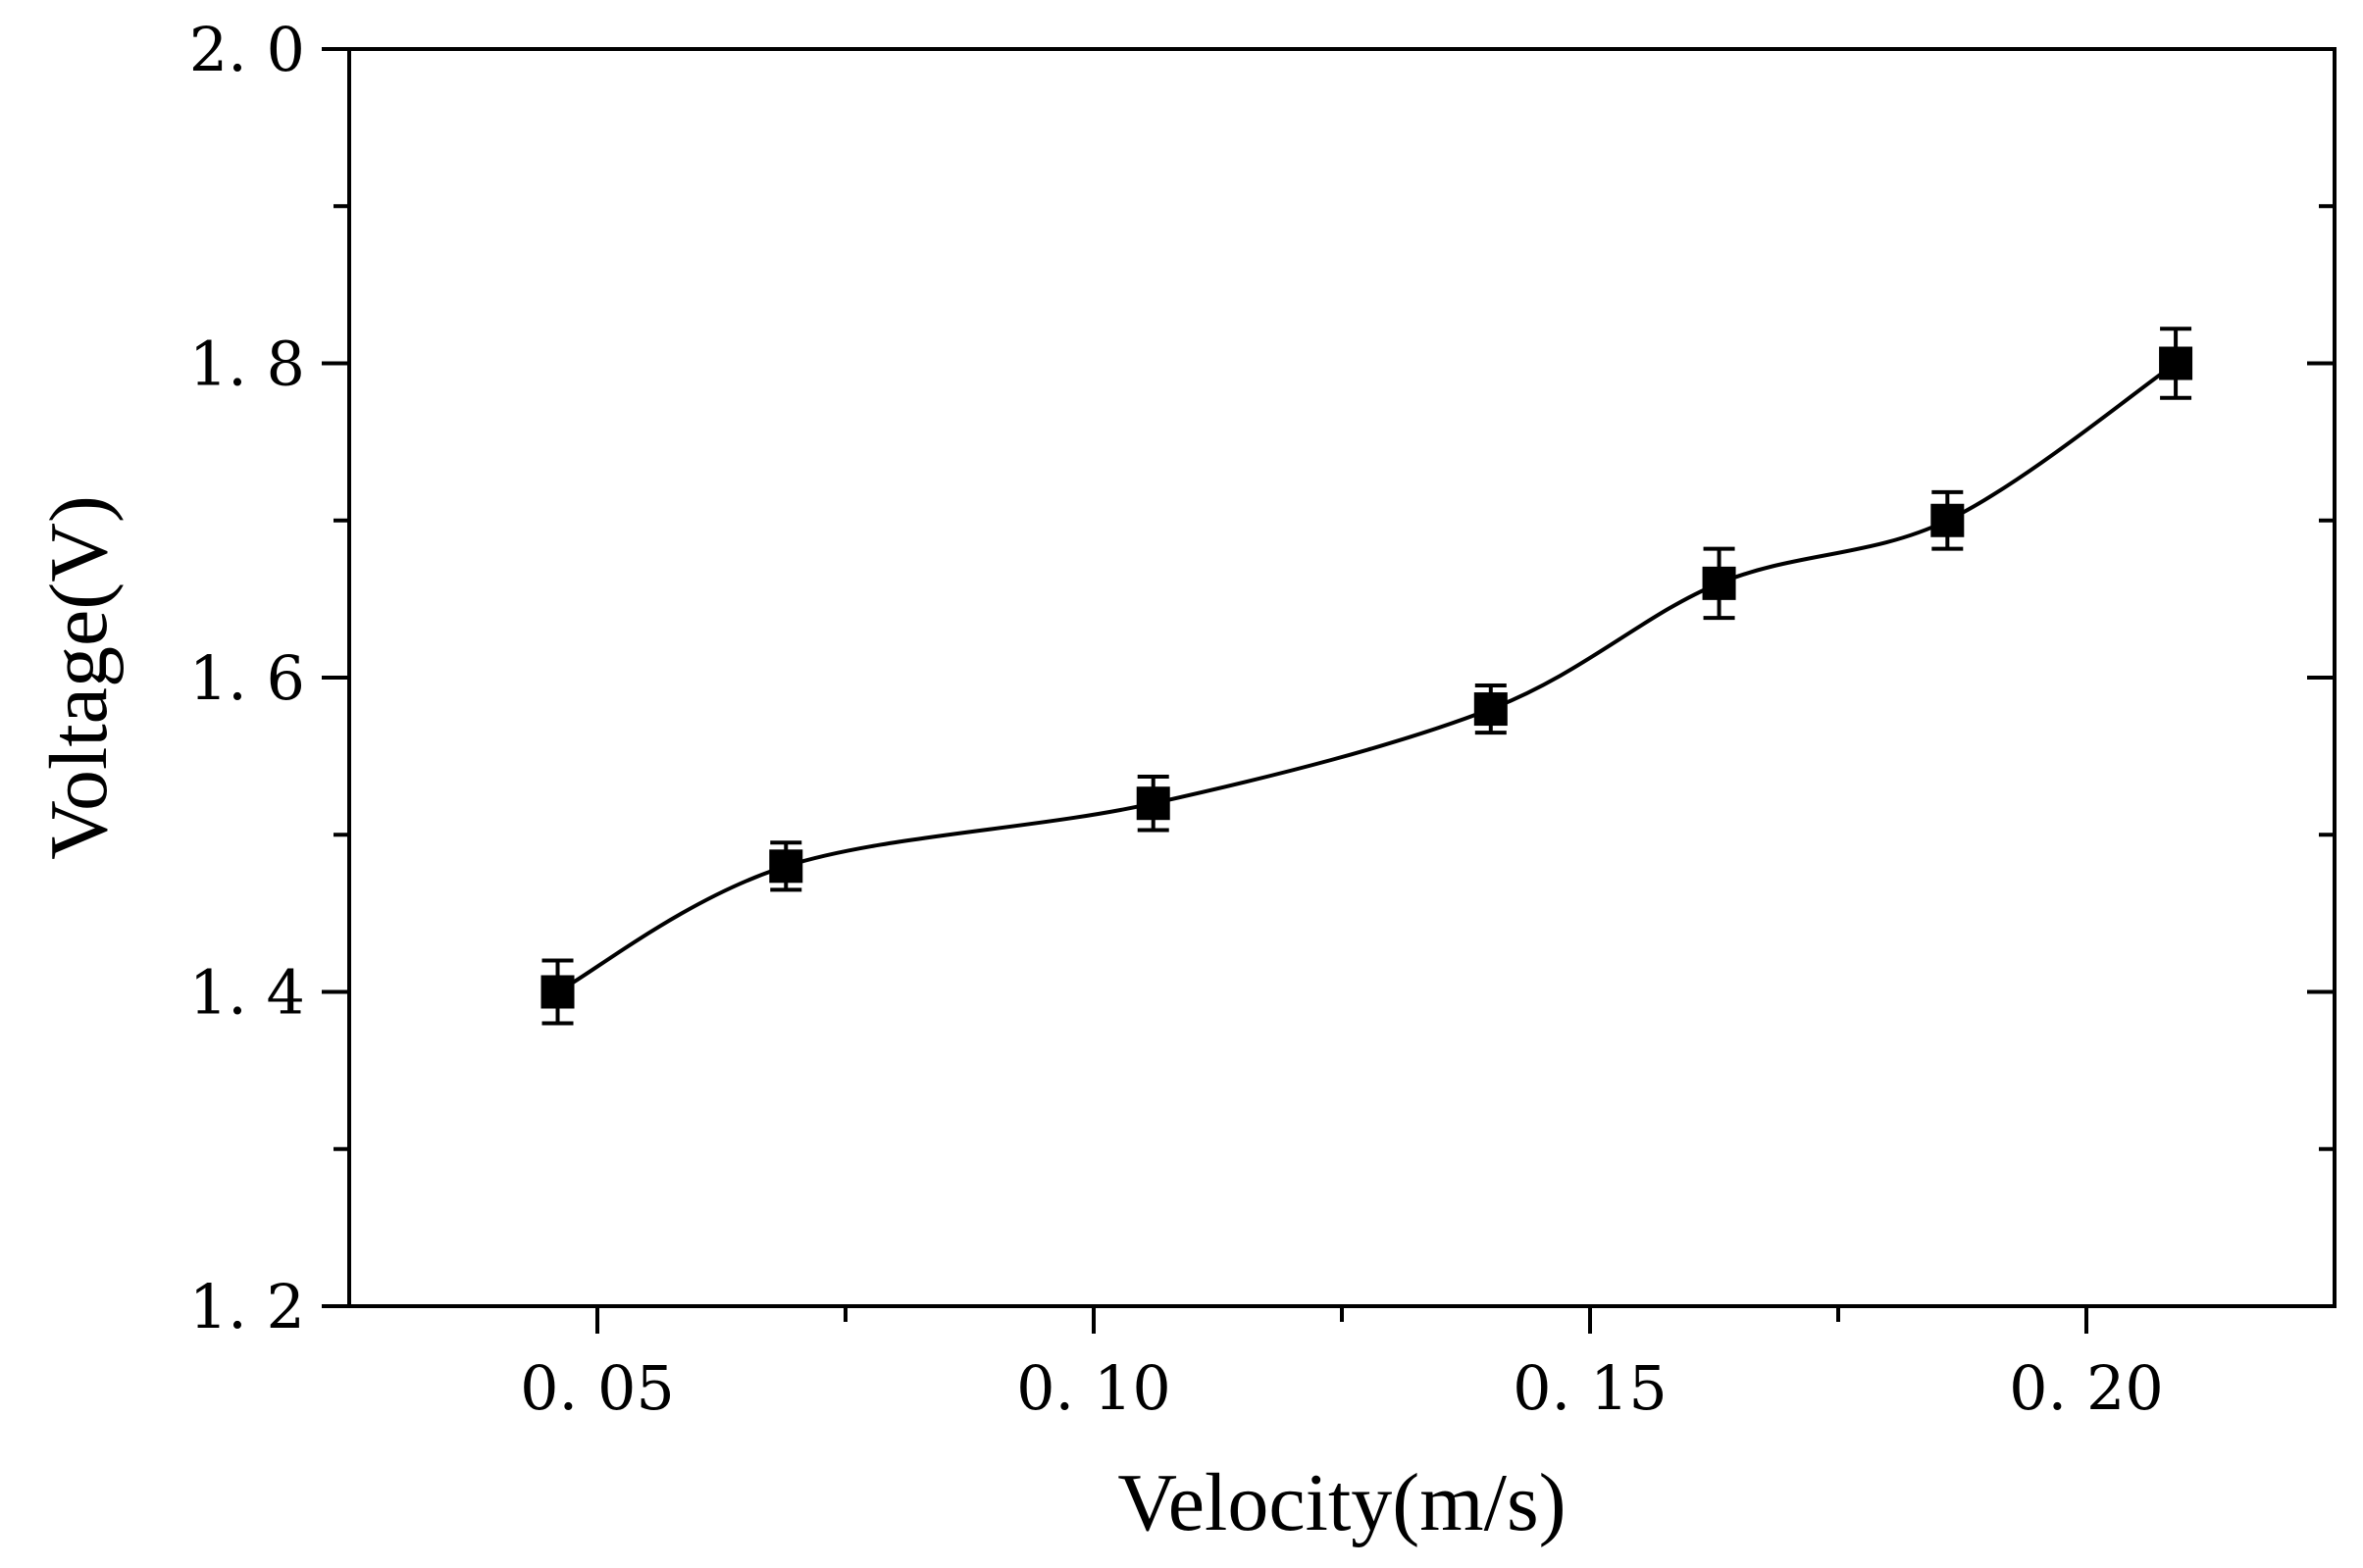 The image size is (2363, 1568). Describe the element at coordinates (247, 678) in the screenshot. I see `y-tick-label: 1. 6` at that location.